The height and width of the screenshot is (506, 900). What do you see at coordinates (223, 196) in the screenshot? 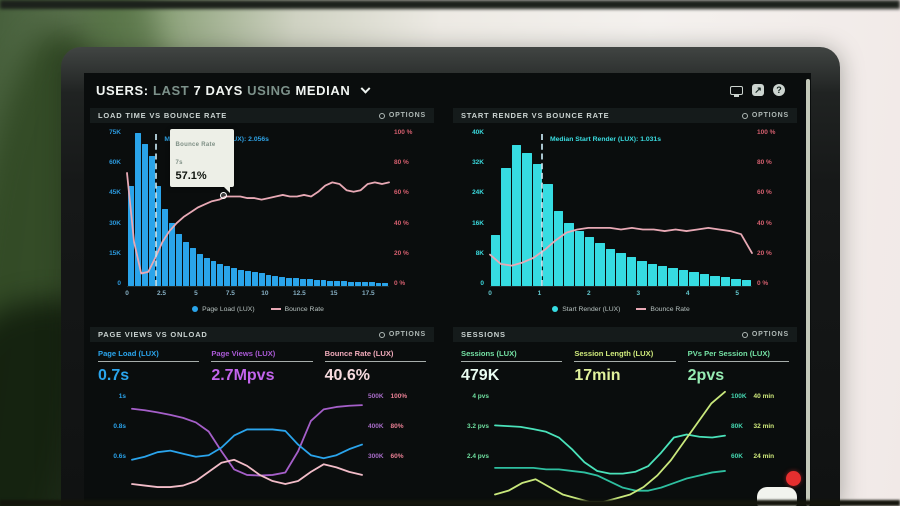
I see `cursor-ring-icon` at bounding box center [223, 196].